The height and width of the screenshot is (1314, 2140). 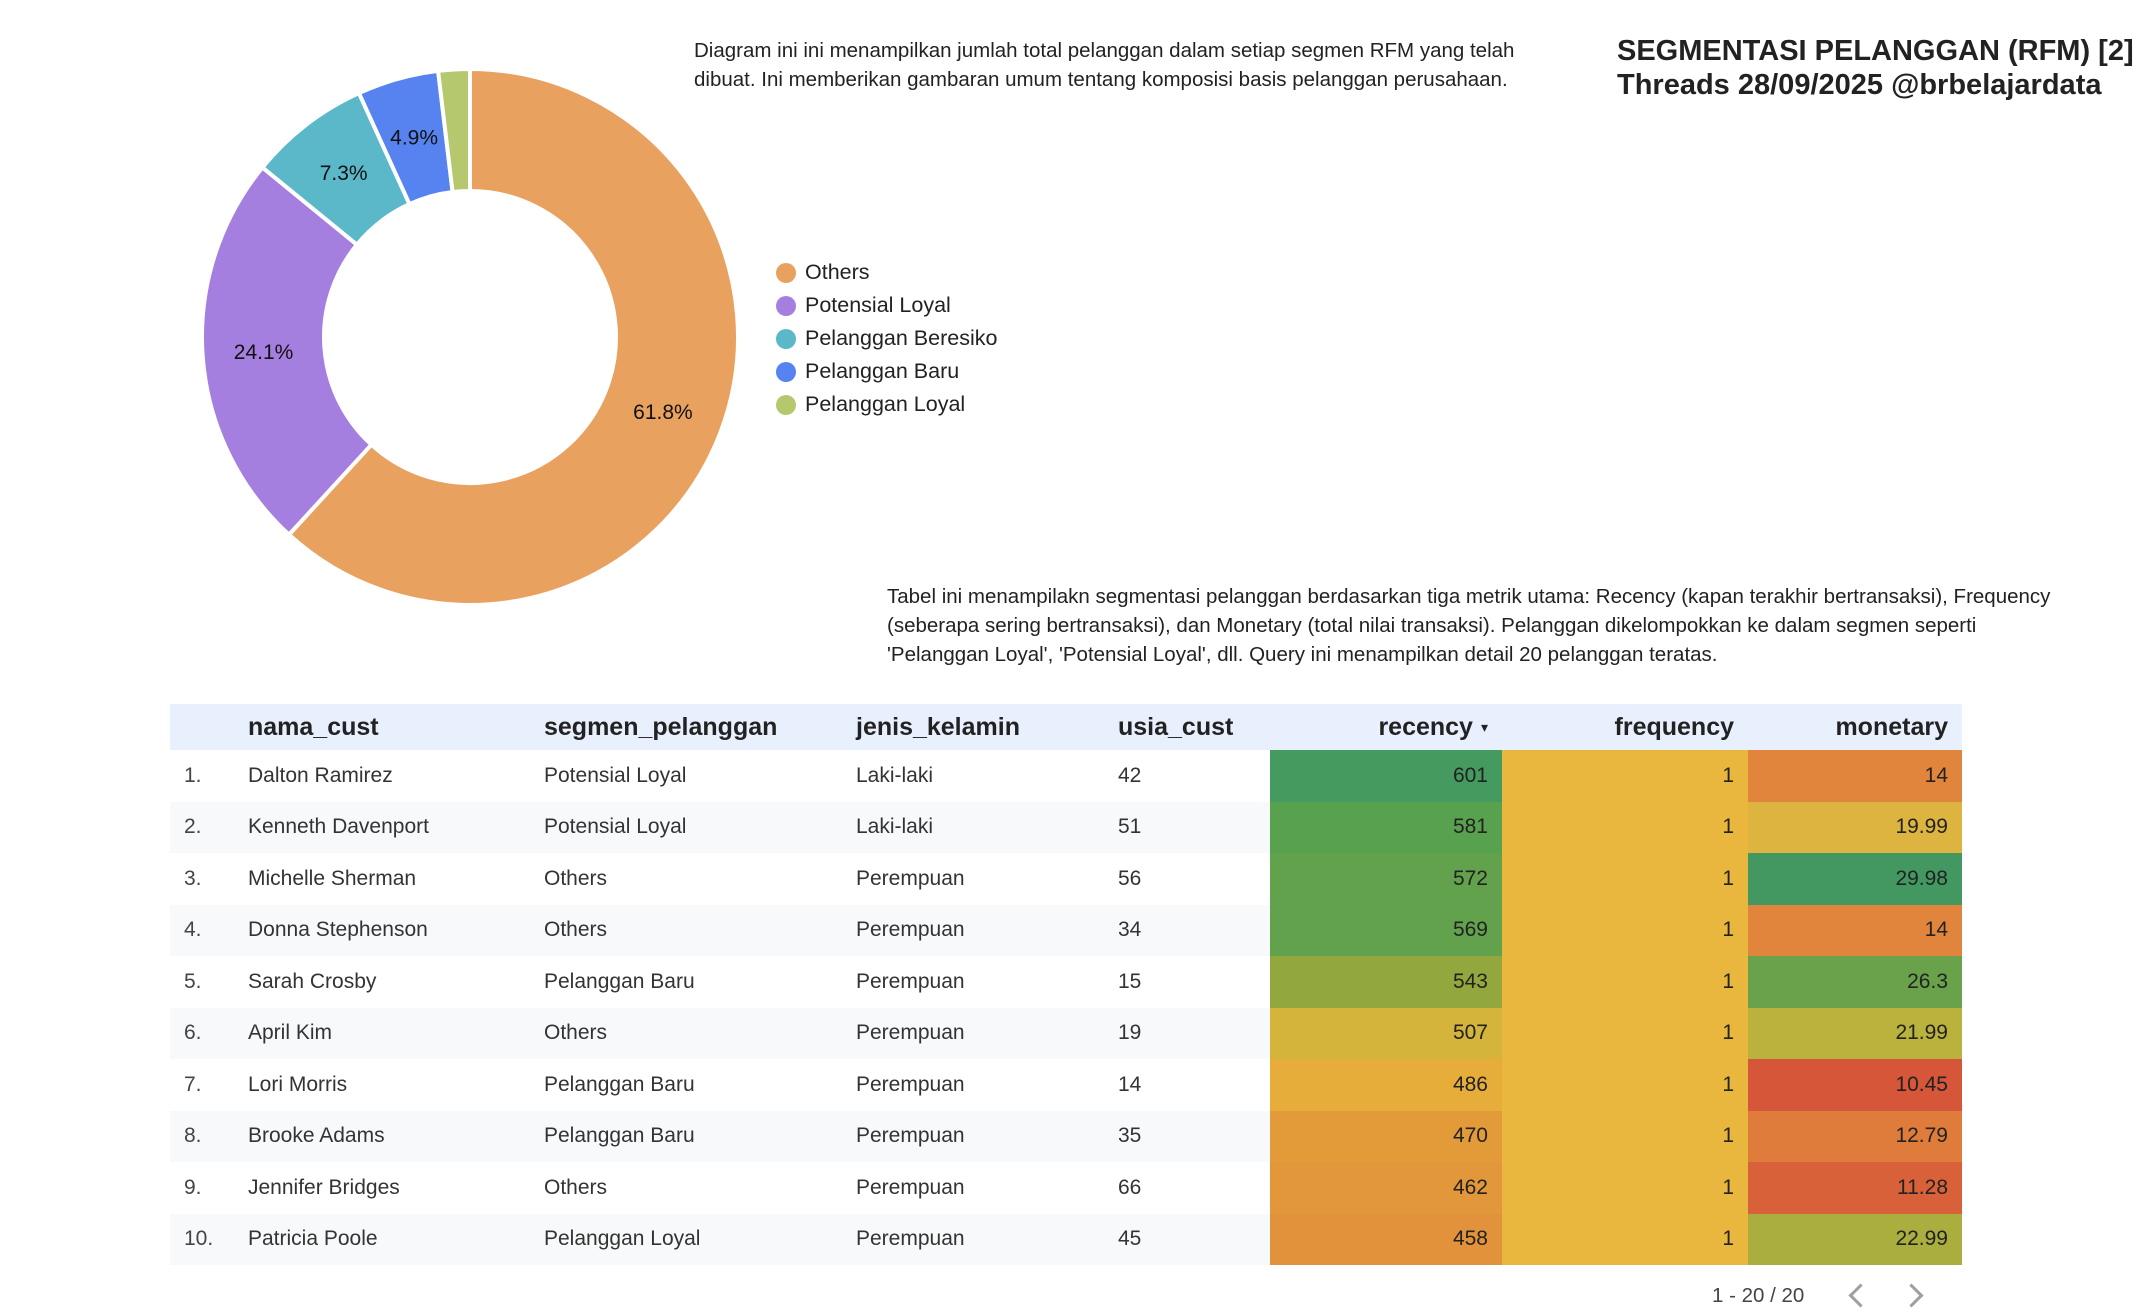 I want to click on segment-donut-chart: 61.8% 24.1% 7.3% 4.9%, so click(x=470, y=336).